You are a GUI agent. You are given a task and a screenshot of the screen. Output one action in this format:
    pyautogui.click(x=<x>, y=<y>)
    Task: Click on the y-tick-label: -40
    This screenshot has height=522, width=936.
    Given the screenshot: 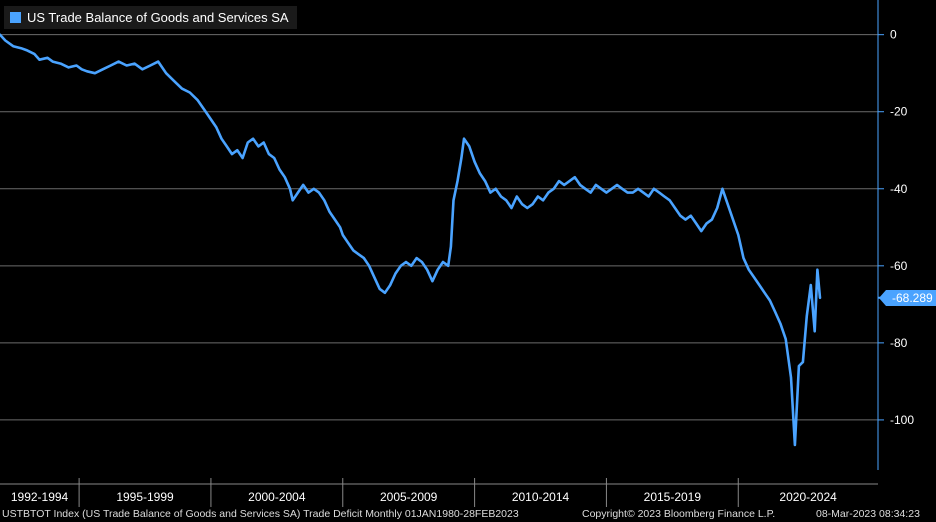 What is the action you would take?
    pyautogui.click(x=899, y=189)
    